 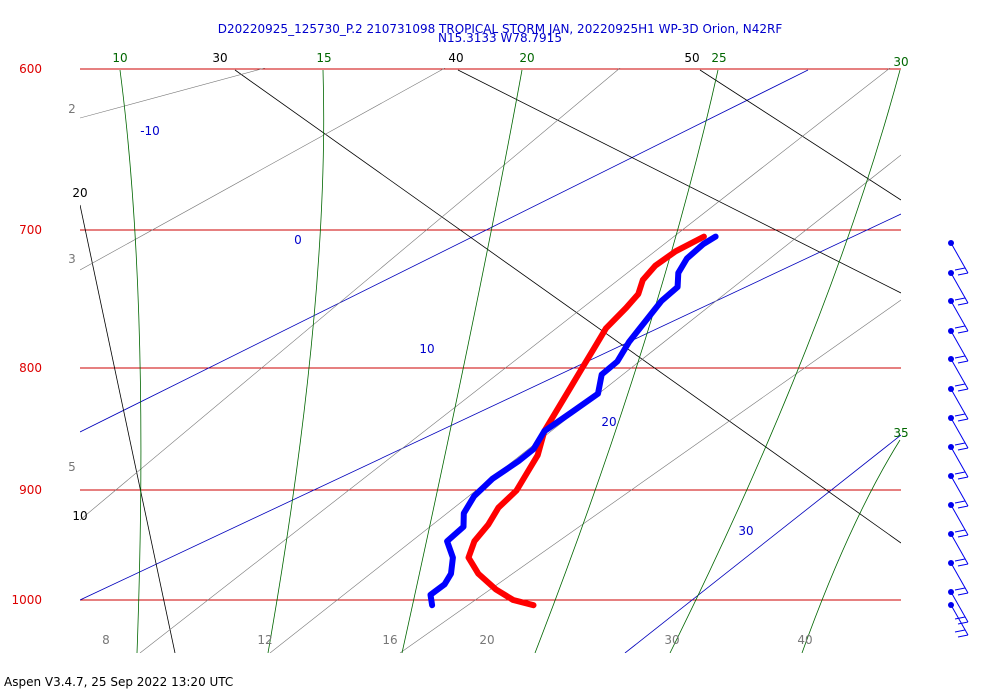 What do you see at coordinates (106, 640) in the screenshot?
I see `grid-label: 8` at bounding box center [106, 640].